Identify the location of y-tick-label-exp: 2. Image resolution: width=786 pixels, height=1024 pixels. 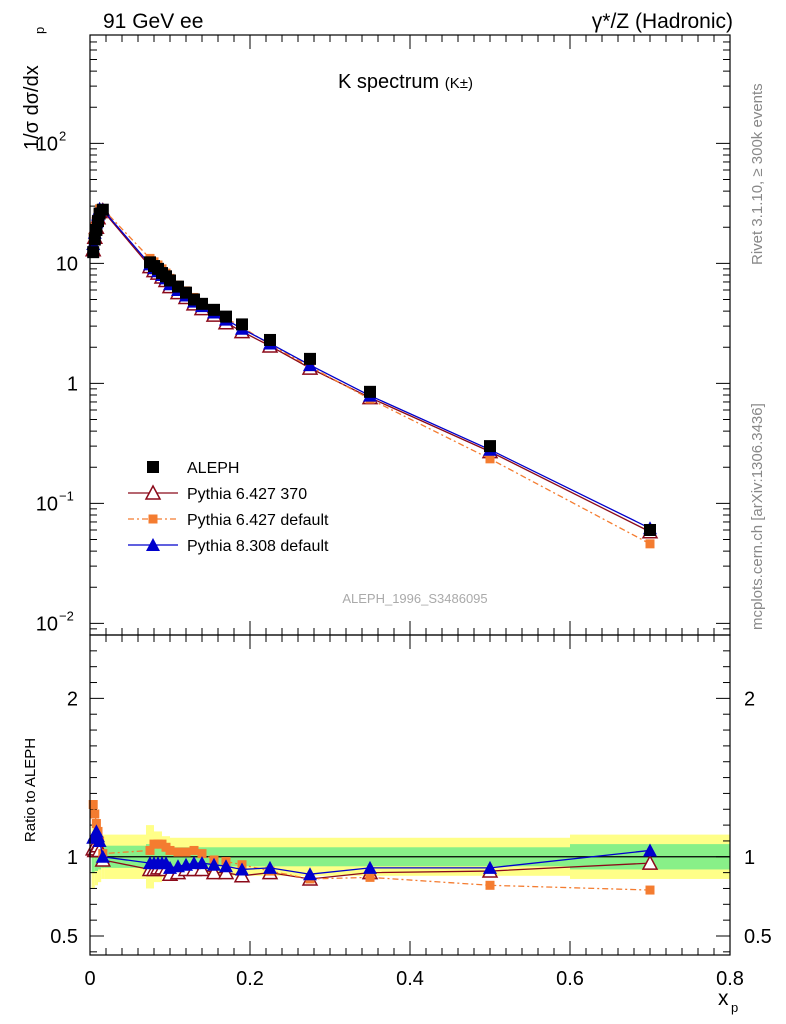
(62, 135).